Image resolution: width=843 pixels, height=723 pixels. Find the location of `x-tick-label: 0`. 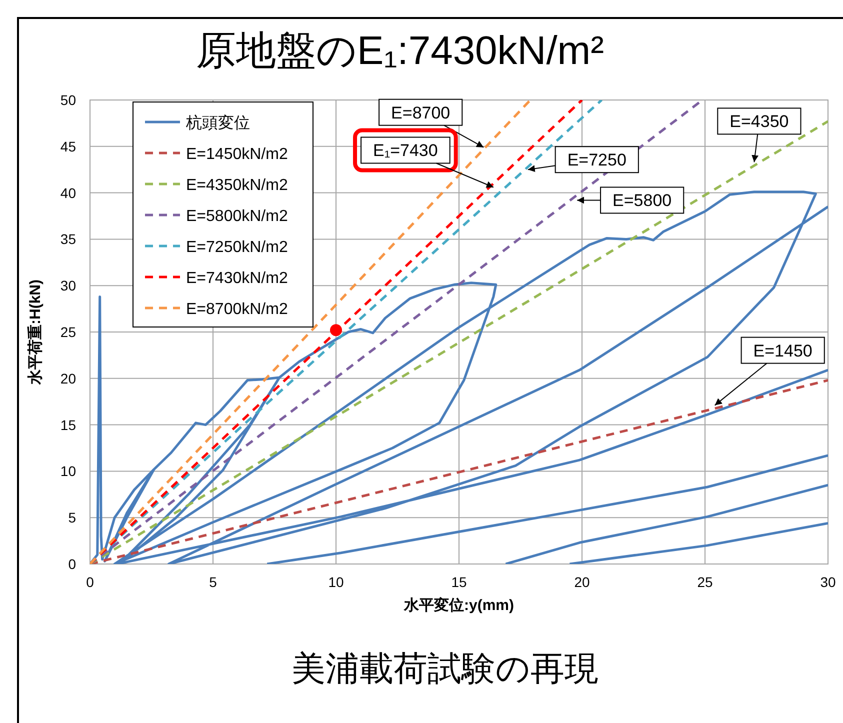

x-tick-label: 0 is located at coordinates (90, 582).